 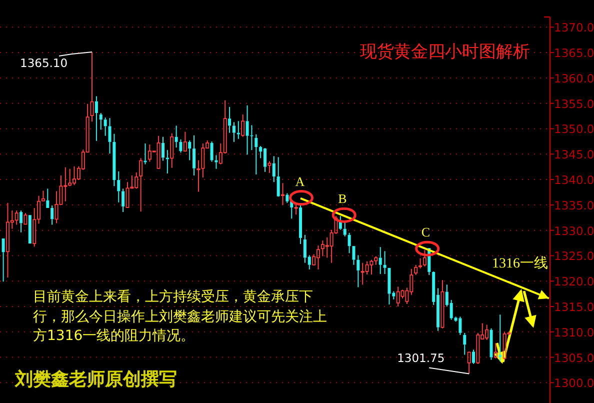 I want to click on y-tick-label: 1345.0, so click(x=574, y=155).